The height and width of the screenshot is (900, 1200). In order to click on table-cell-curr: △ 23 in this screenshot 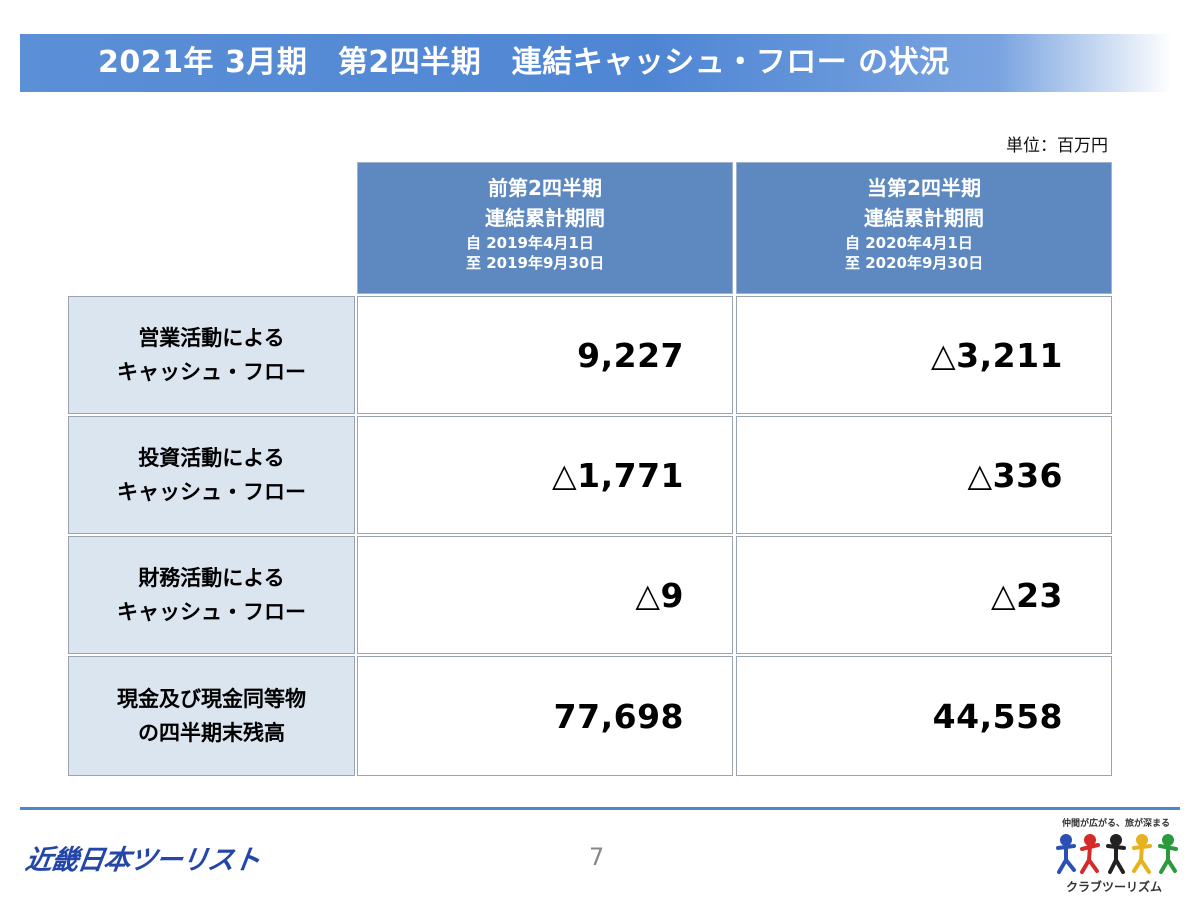, I will do `click(924, 595)`.